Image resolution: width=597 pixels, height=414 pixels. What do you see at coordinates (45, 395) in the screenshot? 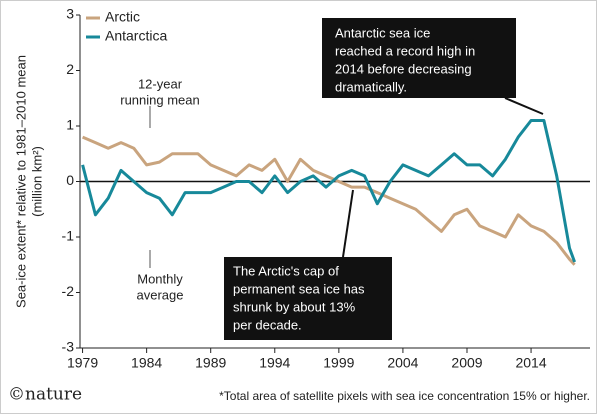
I see `credit: ©nature` at bounding box center [45, 395].